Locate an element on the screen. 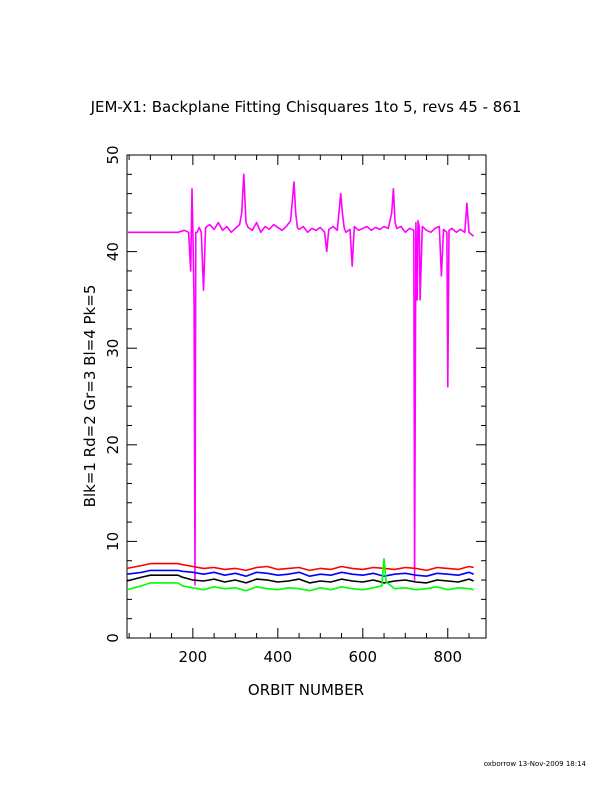  footer-credit: oxborrow 13-Nov-2009 18:14 is located at coordinates (535, 764).